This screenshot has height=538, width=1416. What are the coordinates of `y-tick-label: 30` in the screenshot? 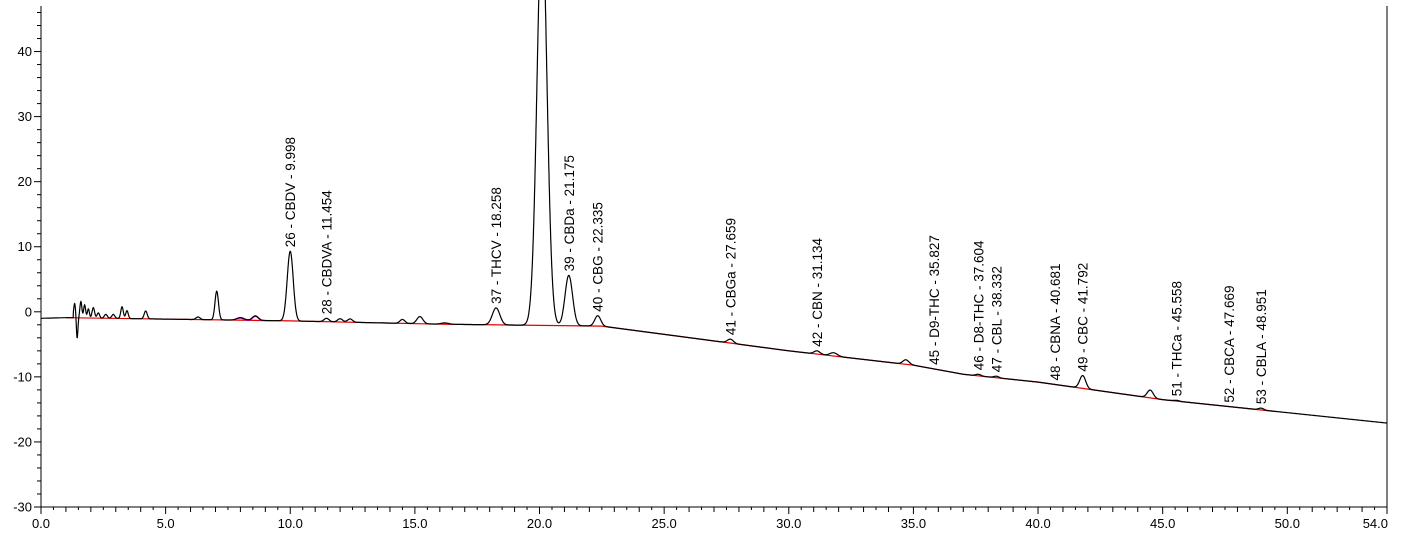 It's located at (25, 116).